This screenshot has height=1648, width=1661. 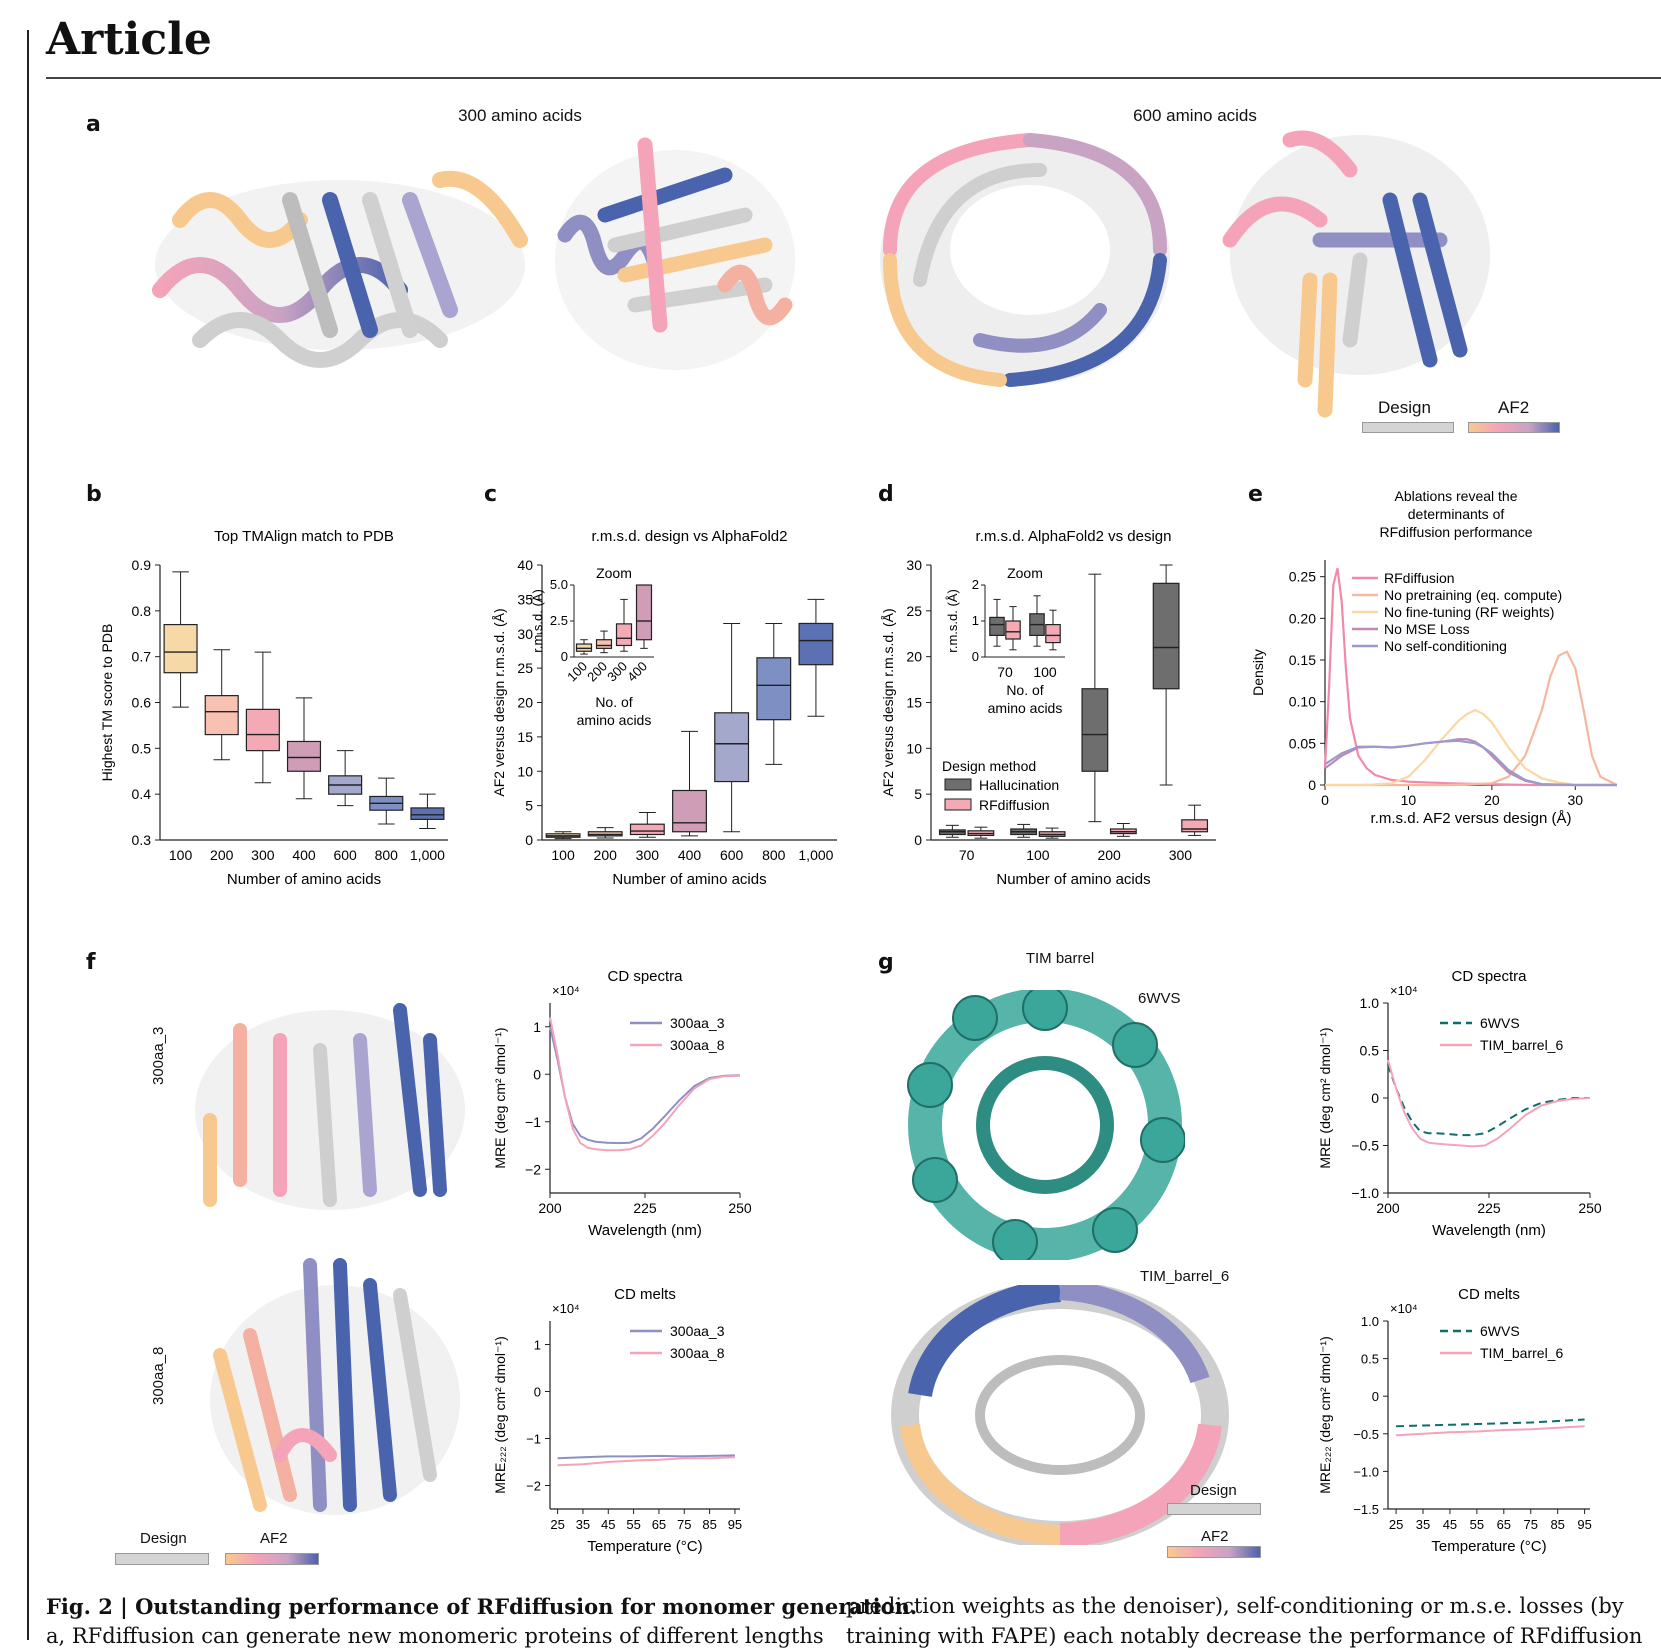 What do you see at coordinates (975, 656) in the screenshot?
I see `chart-d-inset-y-tick-label: 0` at bounding box center [975, 656].